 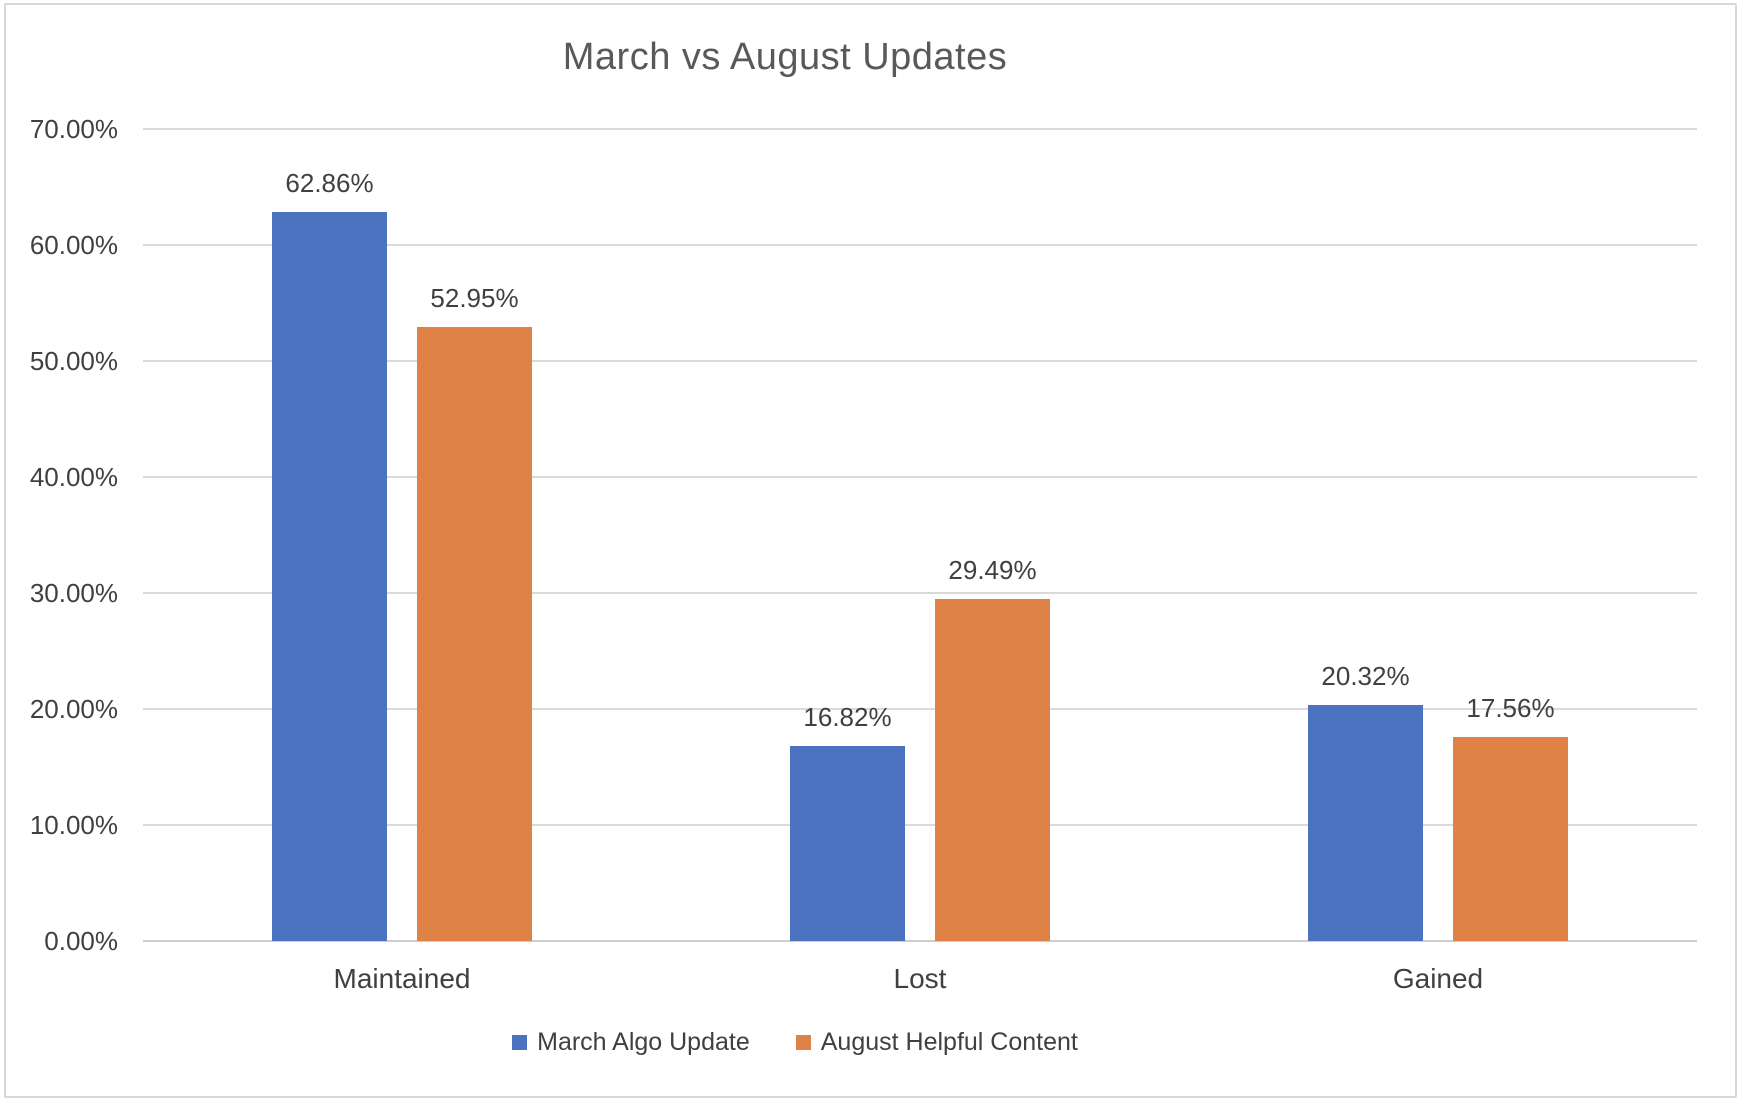 What do you see at coordinates (73, 825) in the screenshot?
I see `y-axis-tick-label: 10.00%` at bounding box center [73, 825].